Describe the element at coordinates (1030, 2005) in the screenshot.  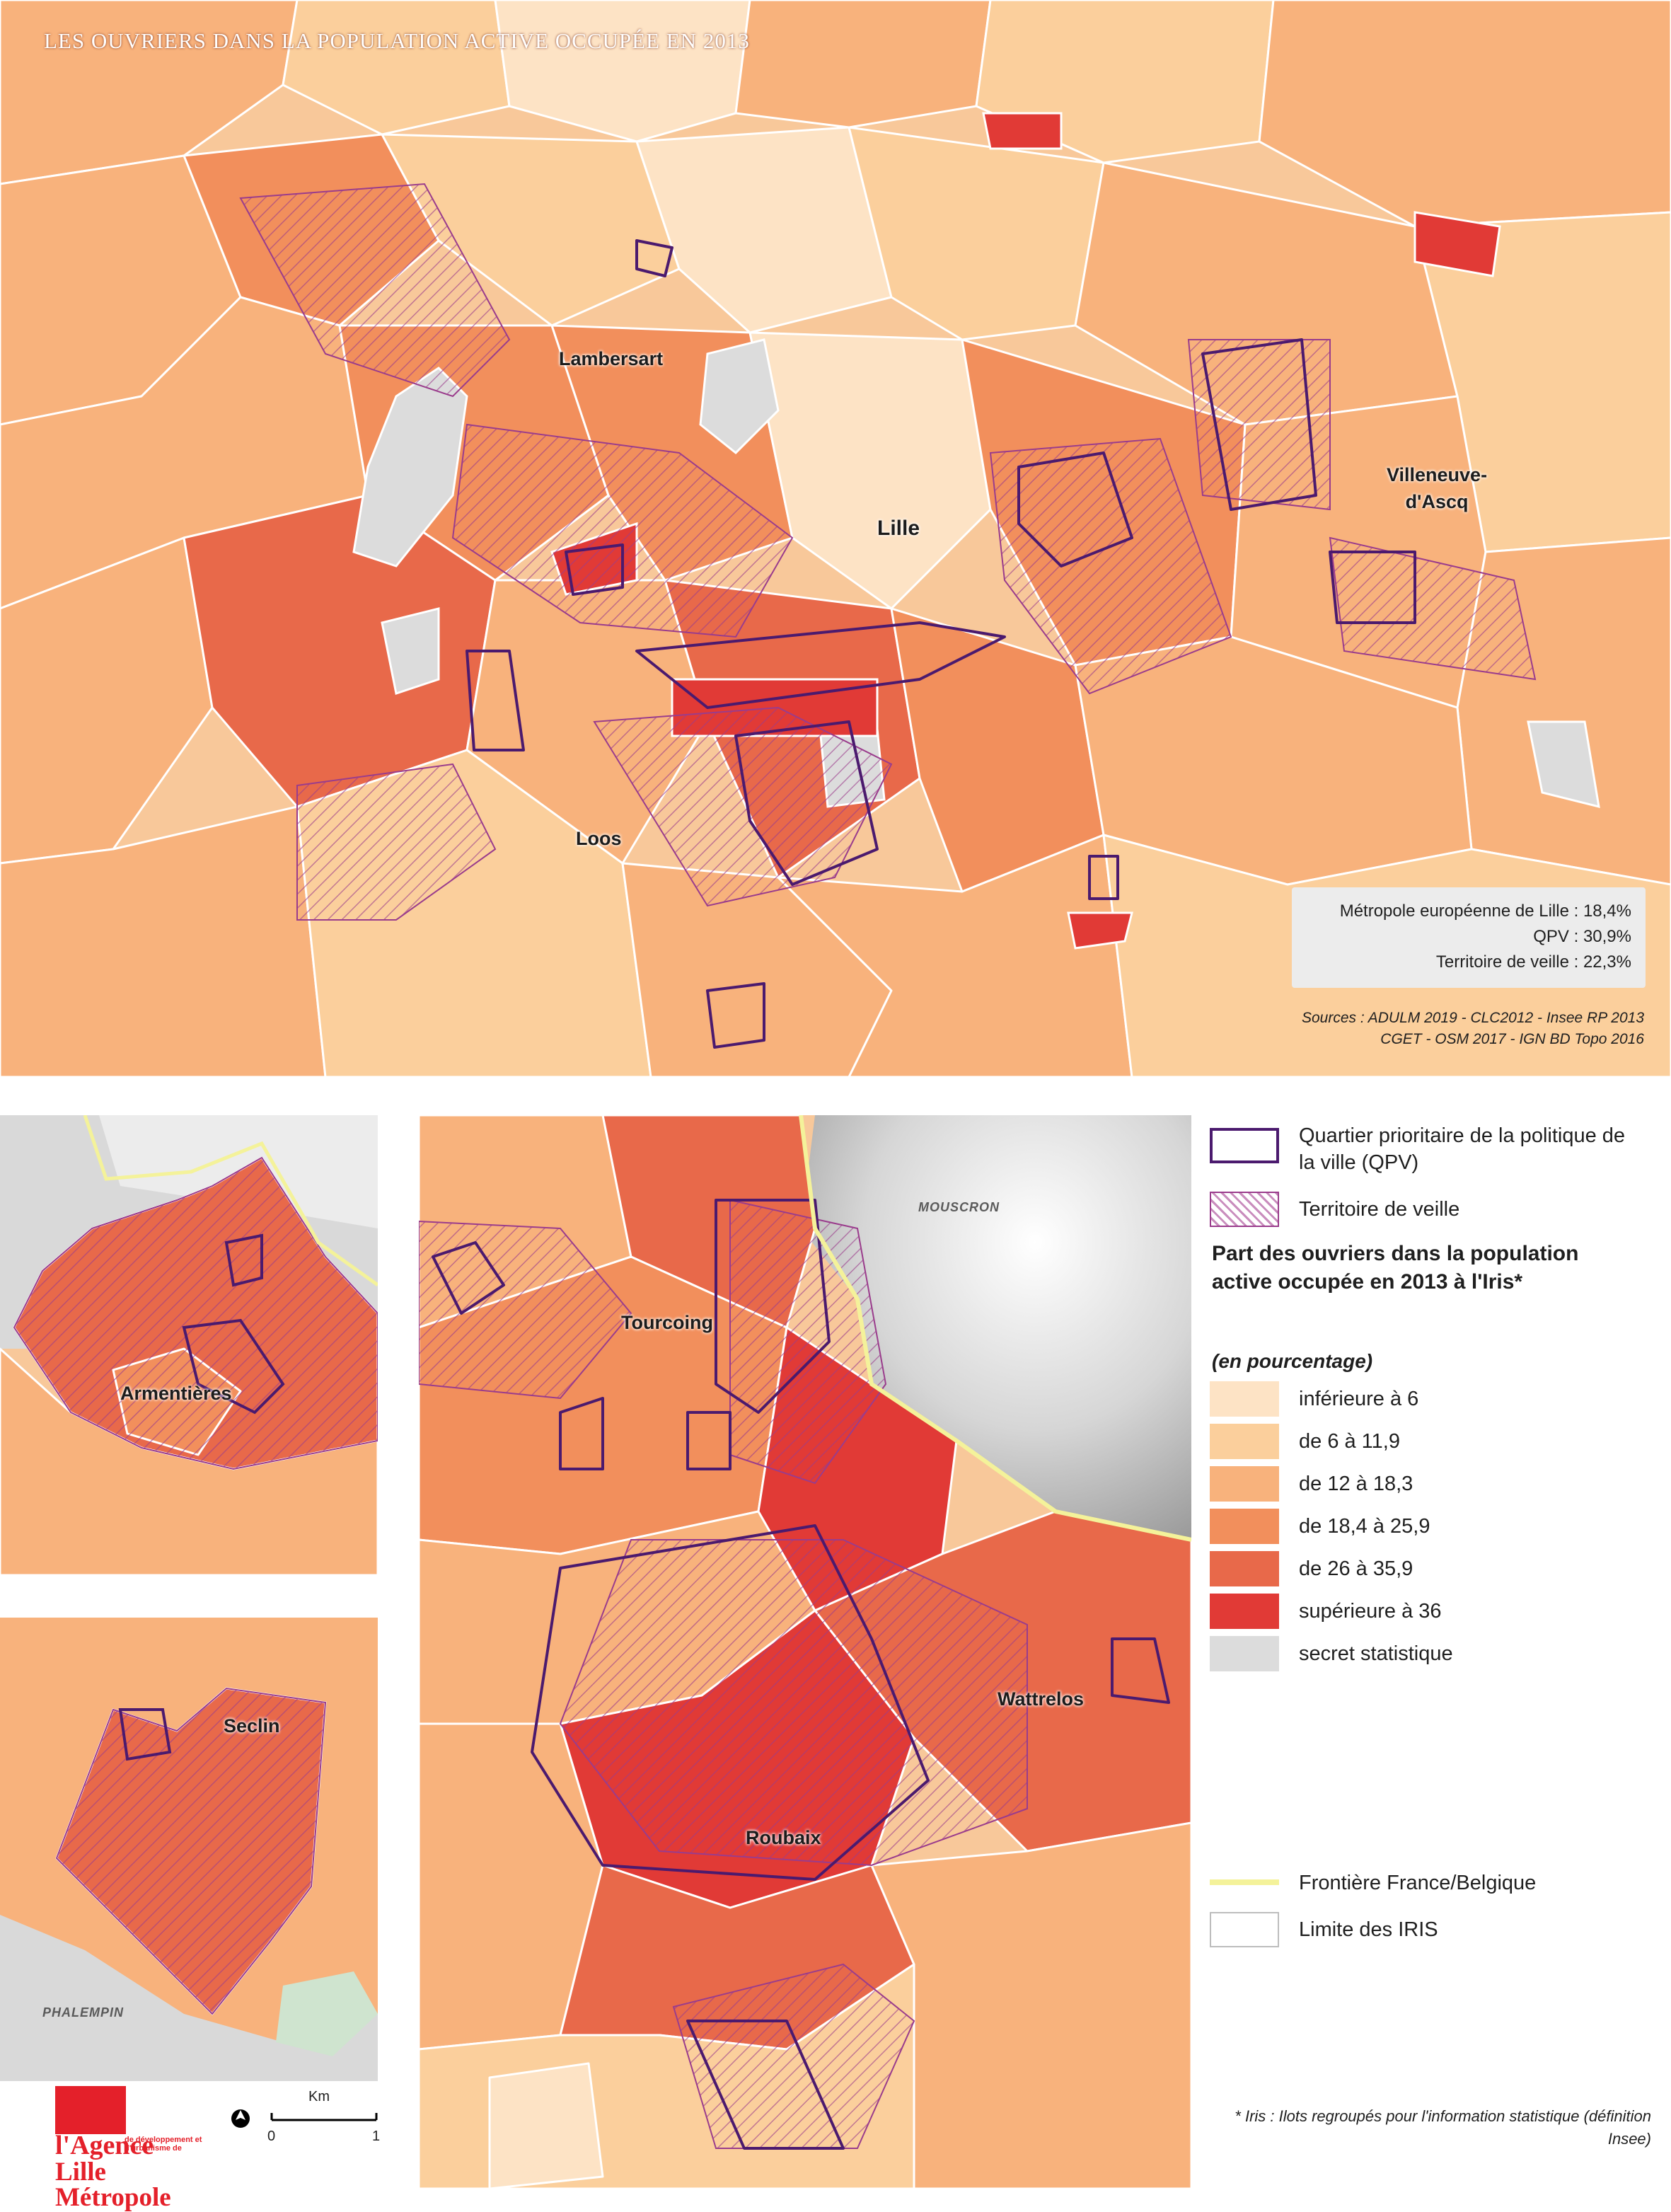
I see `iris-rt-se` at that location.